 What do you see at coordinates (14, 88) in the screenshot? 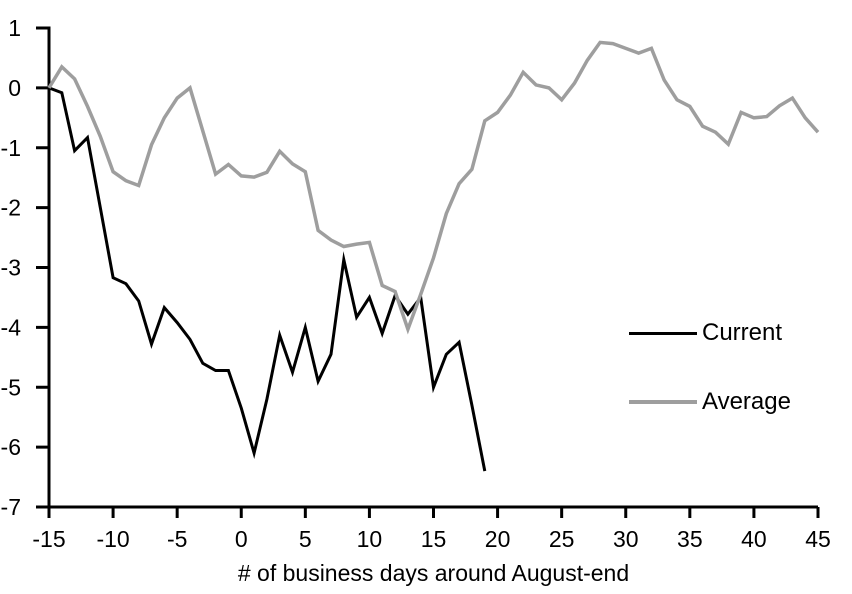
I see `y-tick-label: 0` at bounding box center [14, 88].